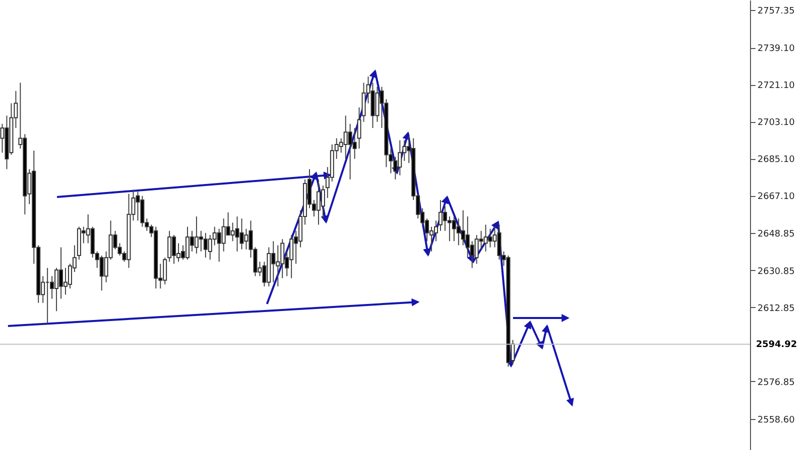 Image resolution: width=800 pixels, height=450 pixels. Describe the element at coordinates (776, 383) in the screenshot. I see `y-tick-label: 2576.85` at that location.